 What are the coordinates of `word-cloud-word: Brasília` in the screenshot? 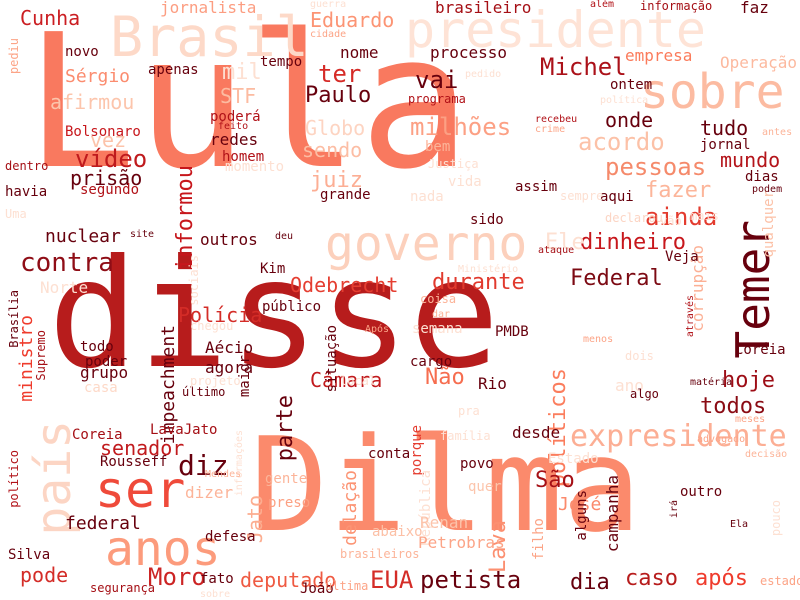 It's located at (14, 319).